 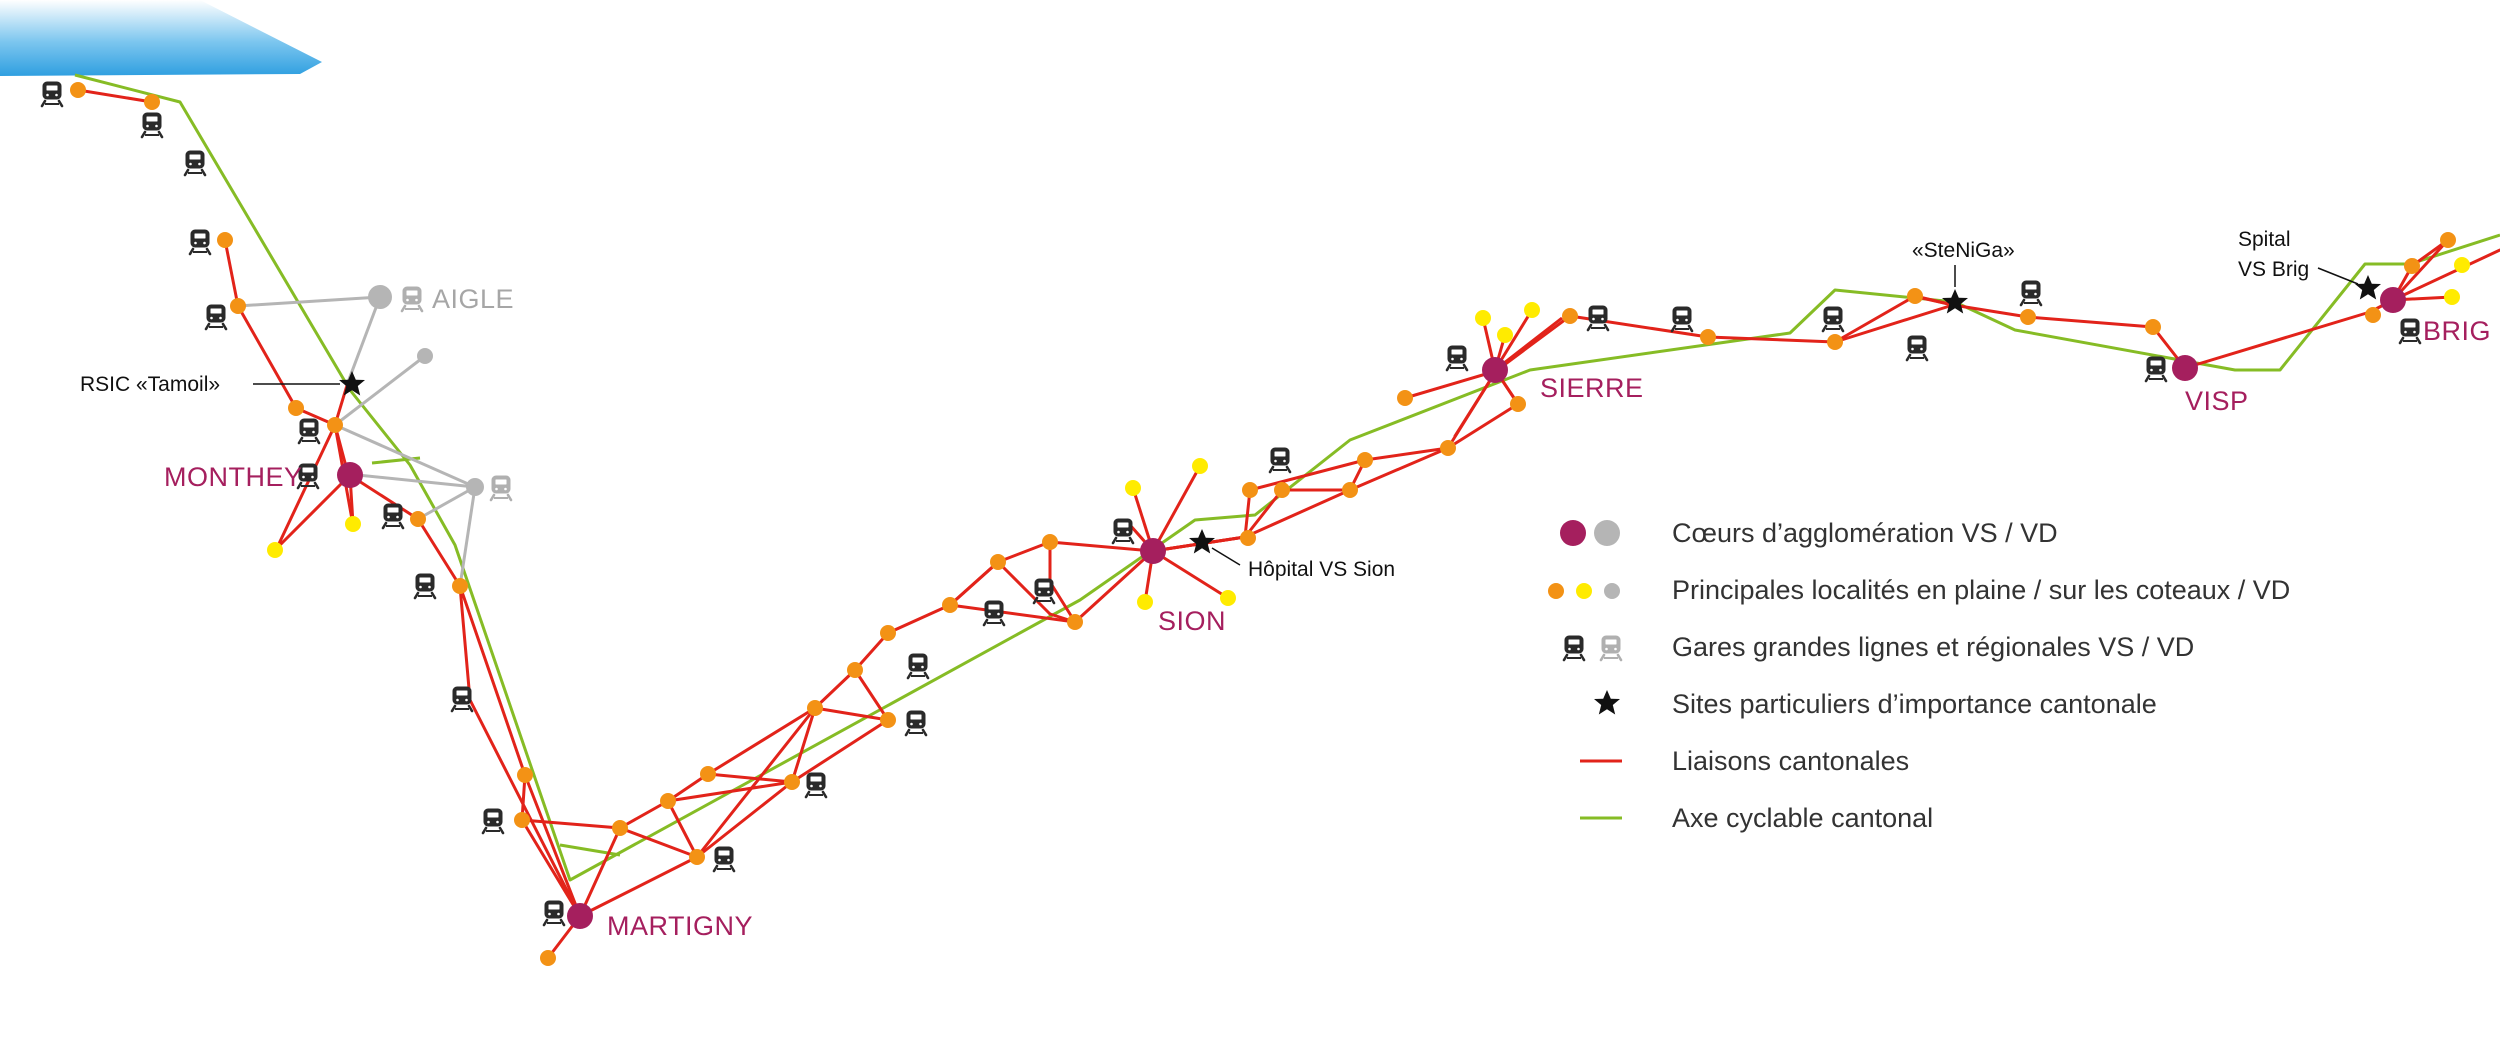 What do you see at coordinates (1573, 533) in the screenshot?
I see `legend-vs-core-dot` at bounding box center [1573, 533].